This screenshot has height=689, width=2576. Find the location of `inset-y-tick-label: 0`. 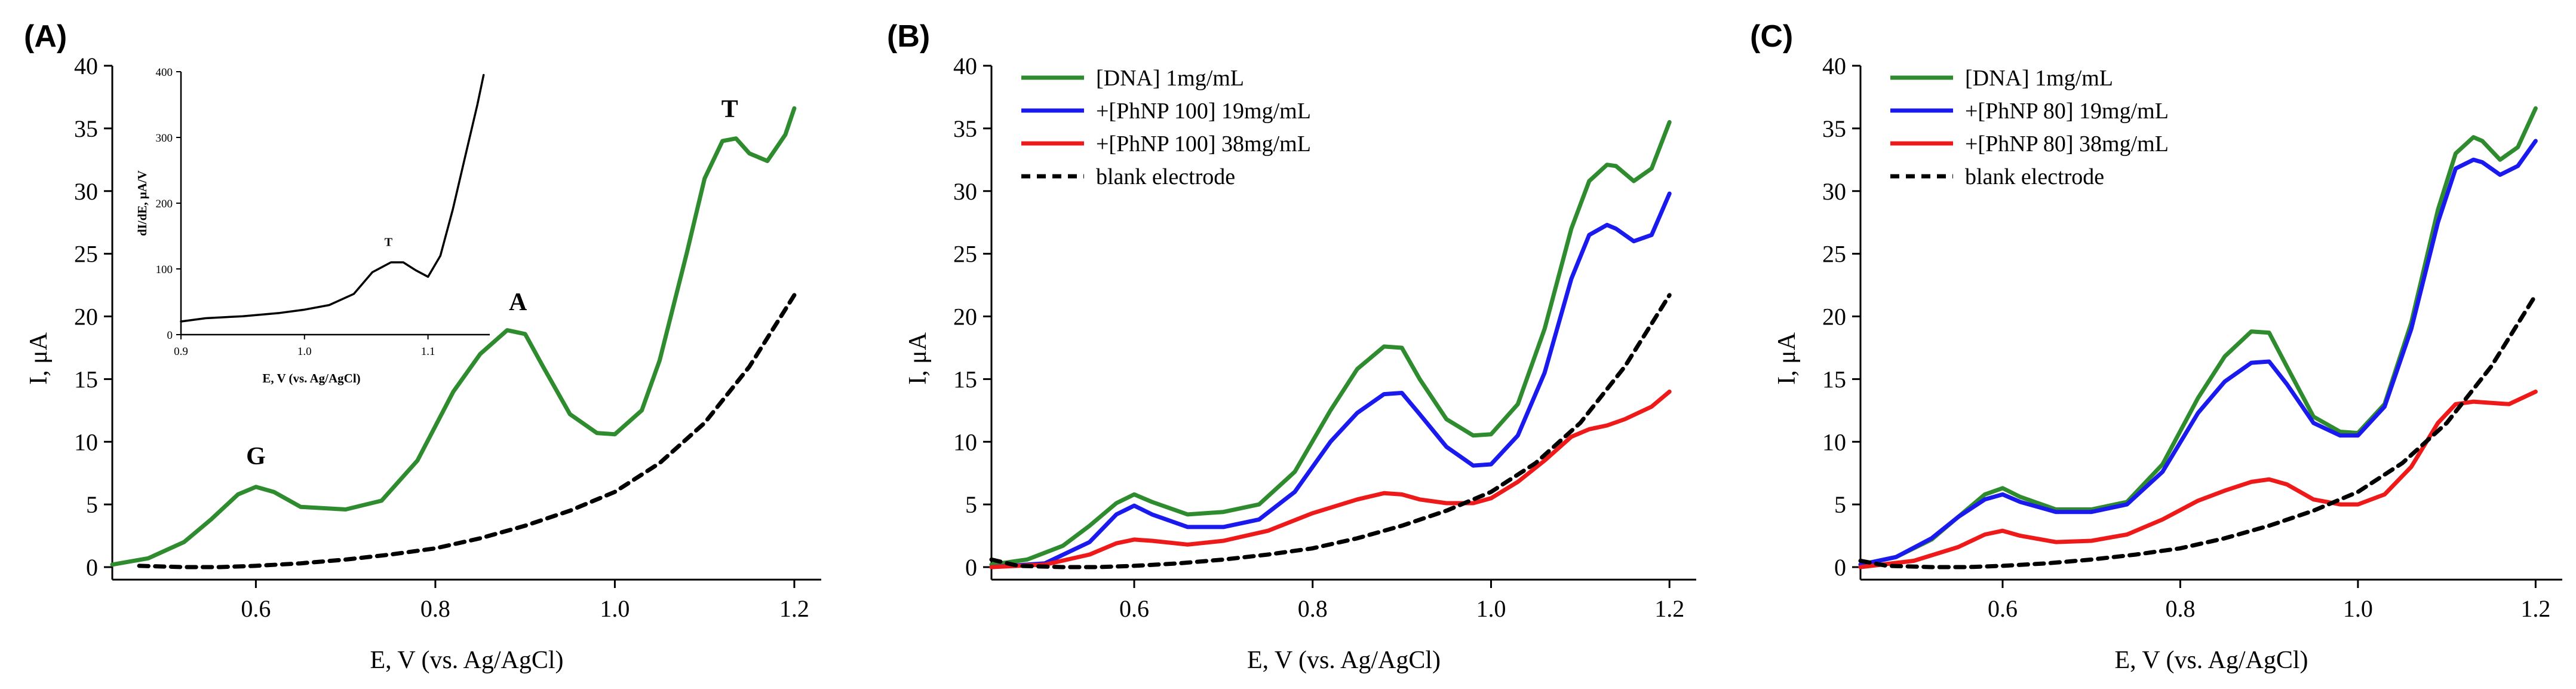

inset-y-tick-label: 0 is located at coordinates (170, 335).